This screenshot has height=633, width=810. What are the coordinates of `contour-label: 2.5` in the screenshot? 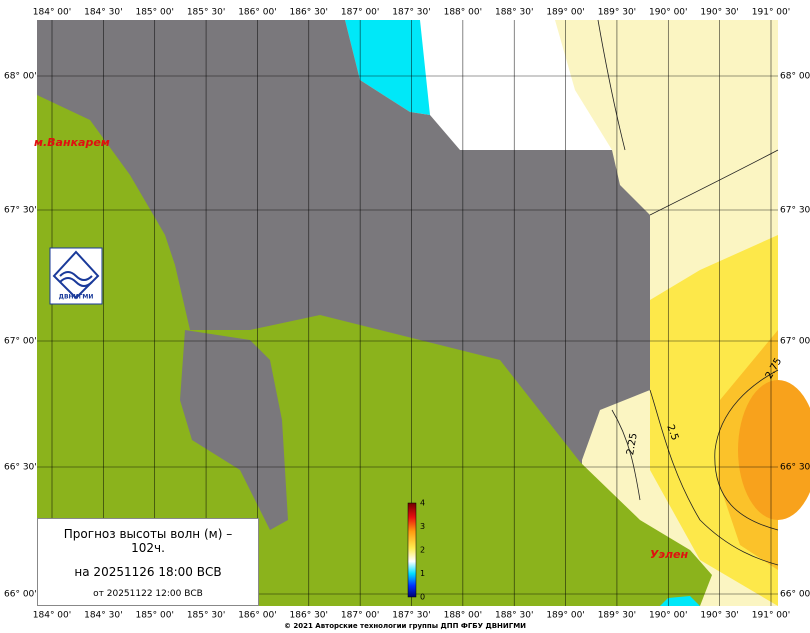 It's located at (672, 432).